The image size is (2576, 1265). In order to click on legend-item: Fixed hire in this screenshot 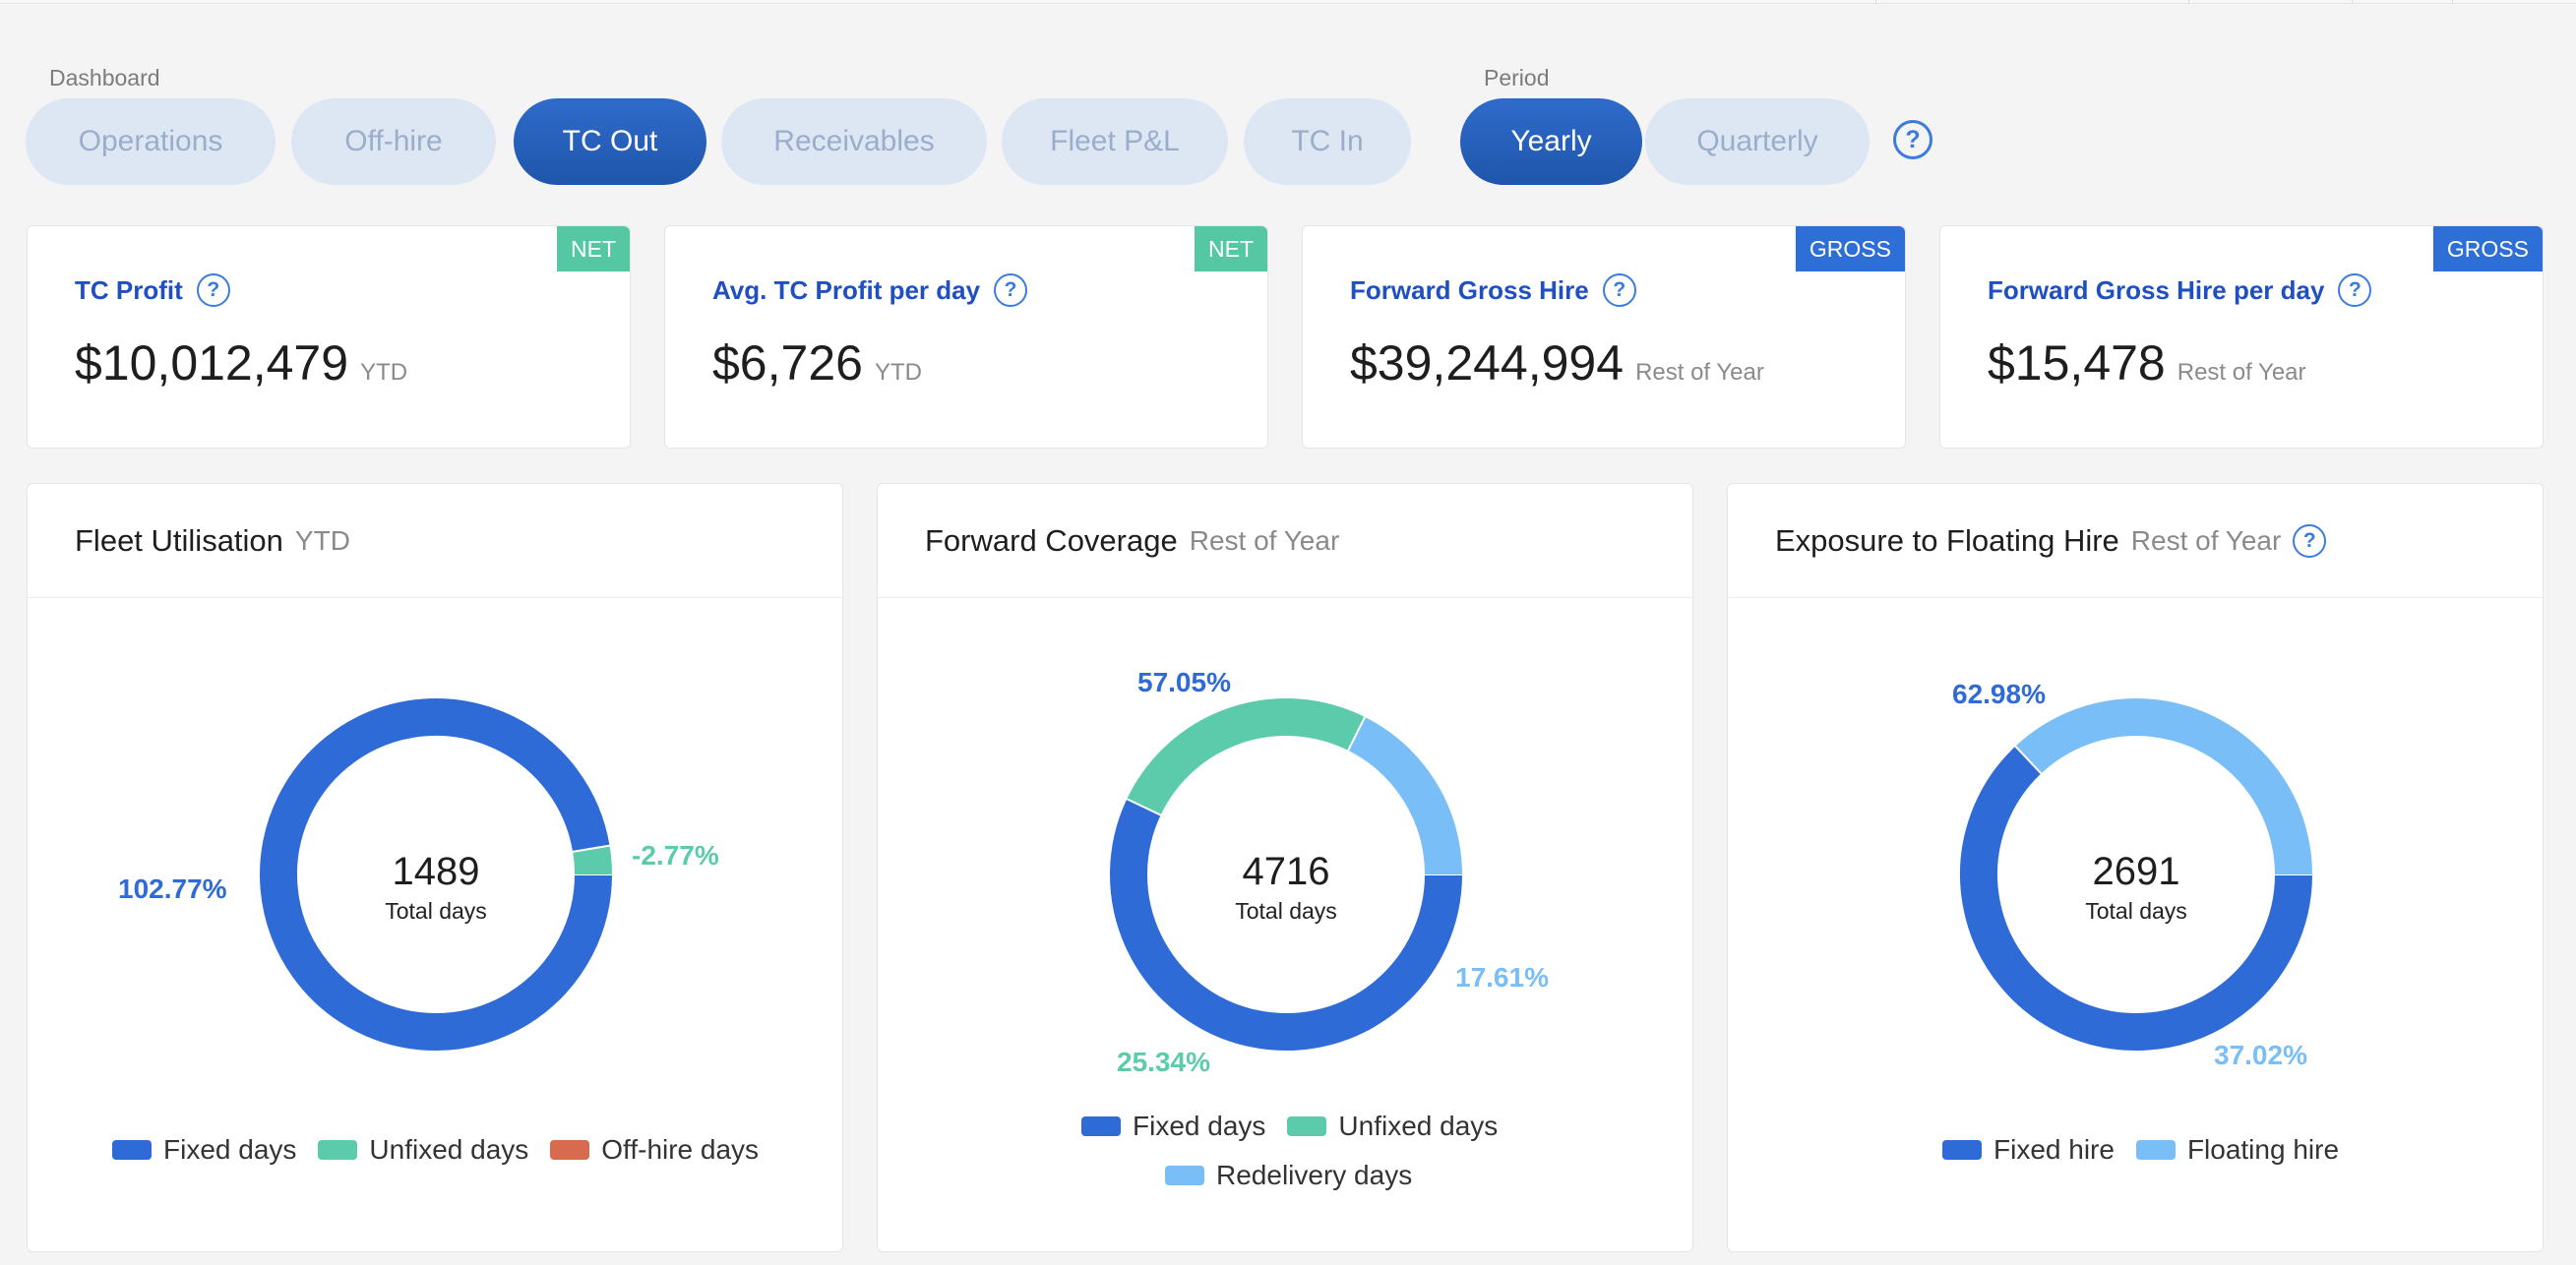, I will do `click(2029, 1150)`.